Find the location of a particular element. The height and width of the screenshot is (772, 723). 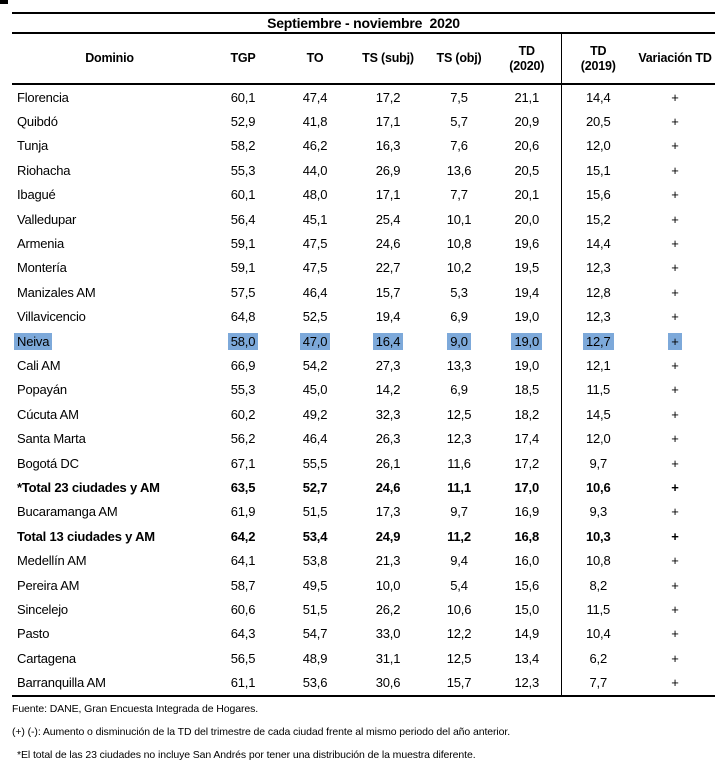

cell-ts-subj: 15,7 is located at coordinates (388, 292).